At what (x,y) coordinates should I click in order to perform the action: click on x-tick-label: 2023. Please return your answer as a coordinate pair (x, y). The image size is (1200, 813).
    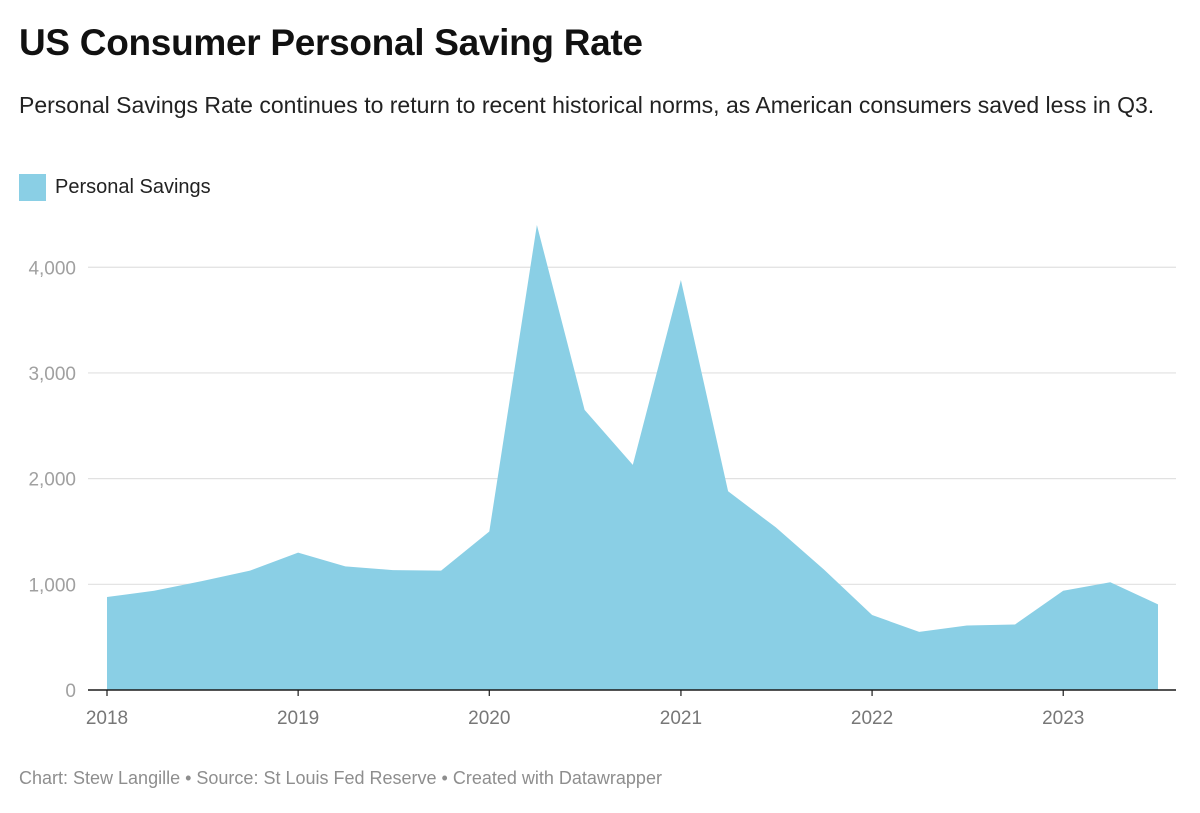
    Looking at the image, I should click on (1063, 718).